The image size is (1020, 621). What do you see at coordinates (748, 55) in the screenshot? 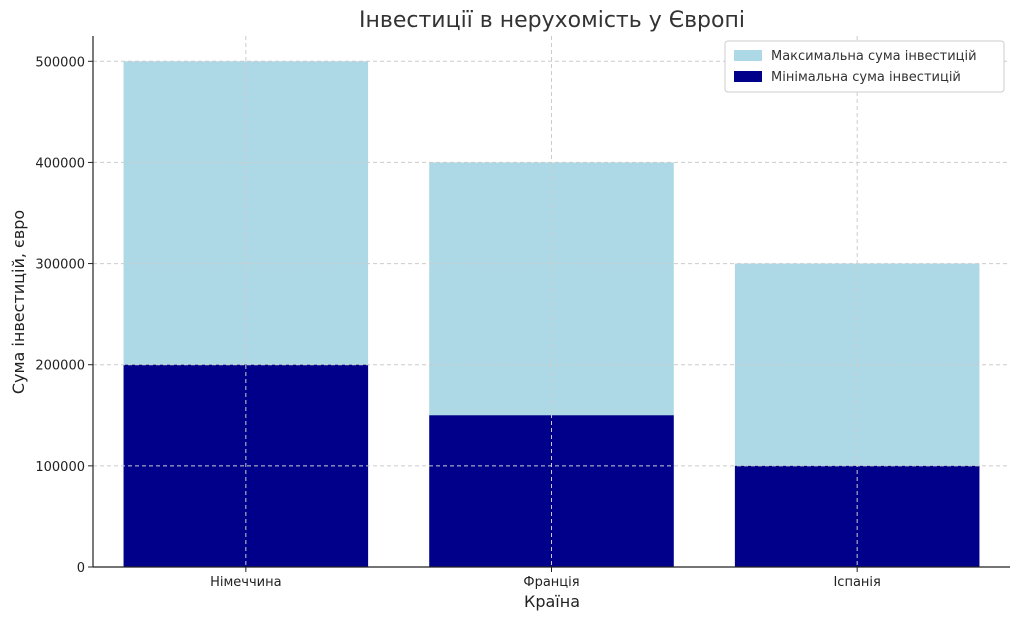
I see `legend-swatch-max` at bounding box center [748, 55].